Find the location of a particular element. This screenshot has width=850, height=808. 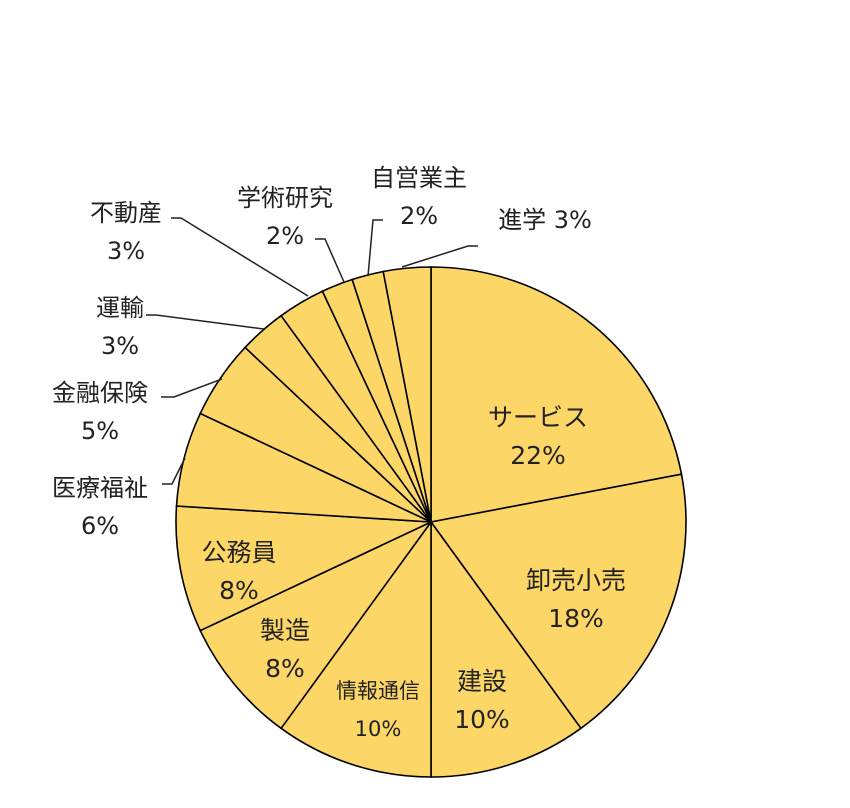

slice-percent-4: 10% is located at coordinates (378, 729).